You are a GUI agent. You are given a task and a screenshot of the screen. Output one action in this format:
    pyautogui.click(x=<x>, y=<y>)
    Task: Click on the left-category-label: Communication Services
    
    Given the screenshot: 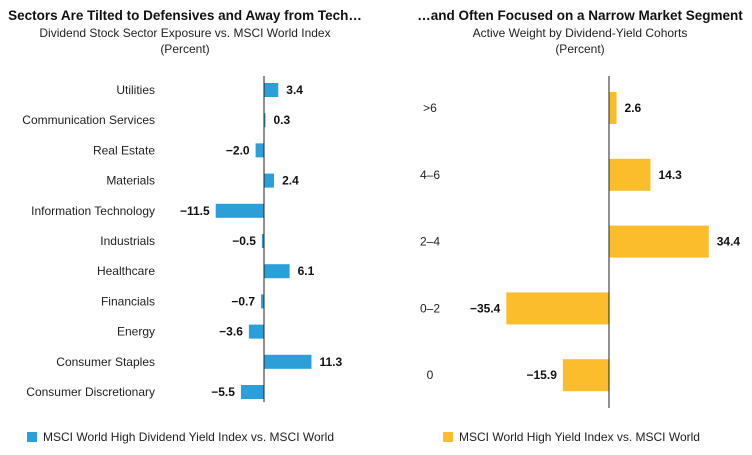 What is the action you would take?
    pyautogui.click(x=88, y=120)
    